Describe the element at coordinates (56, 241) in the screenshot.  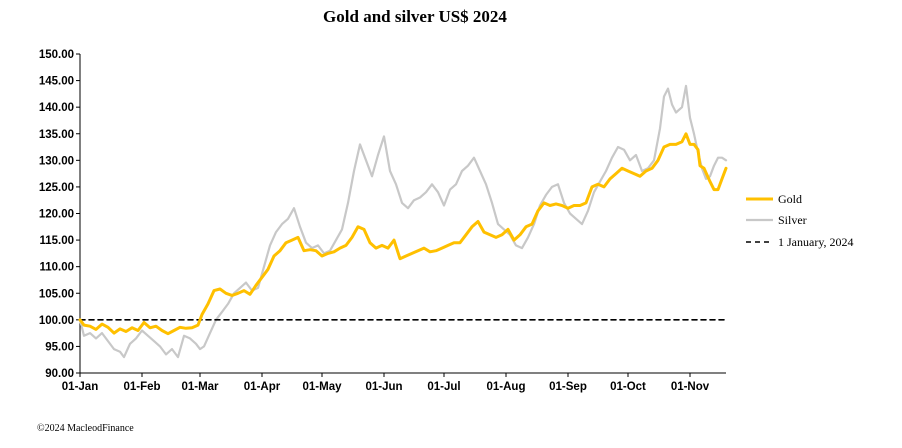
I see `y-tick-label: 115.00` at that location.